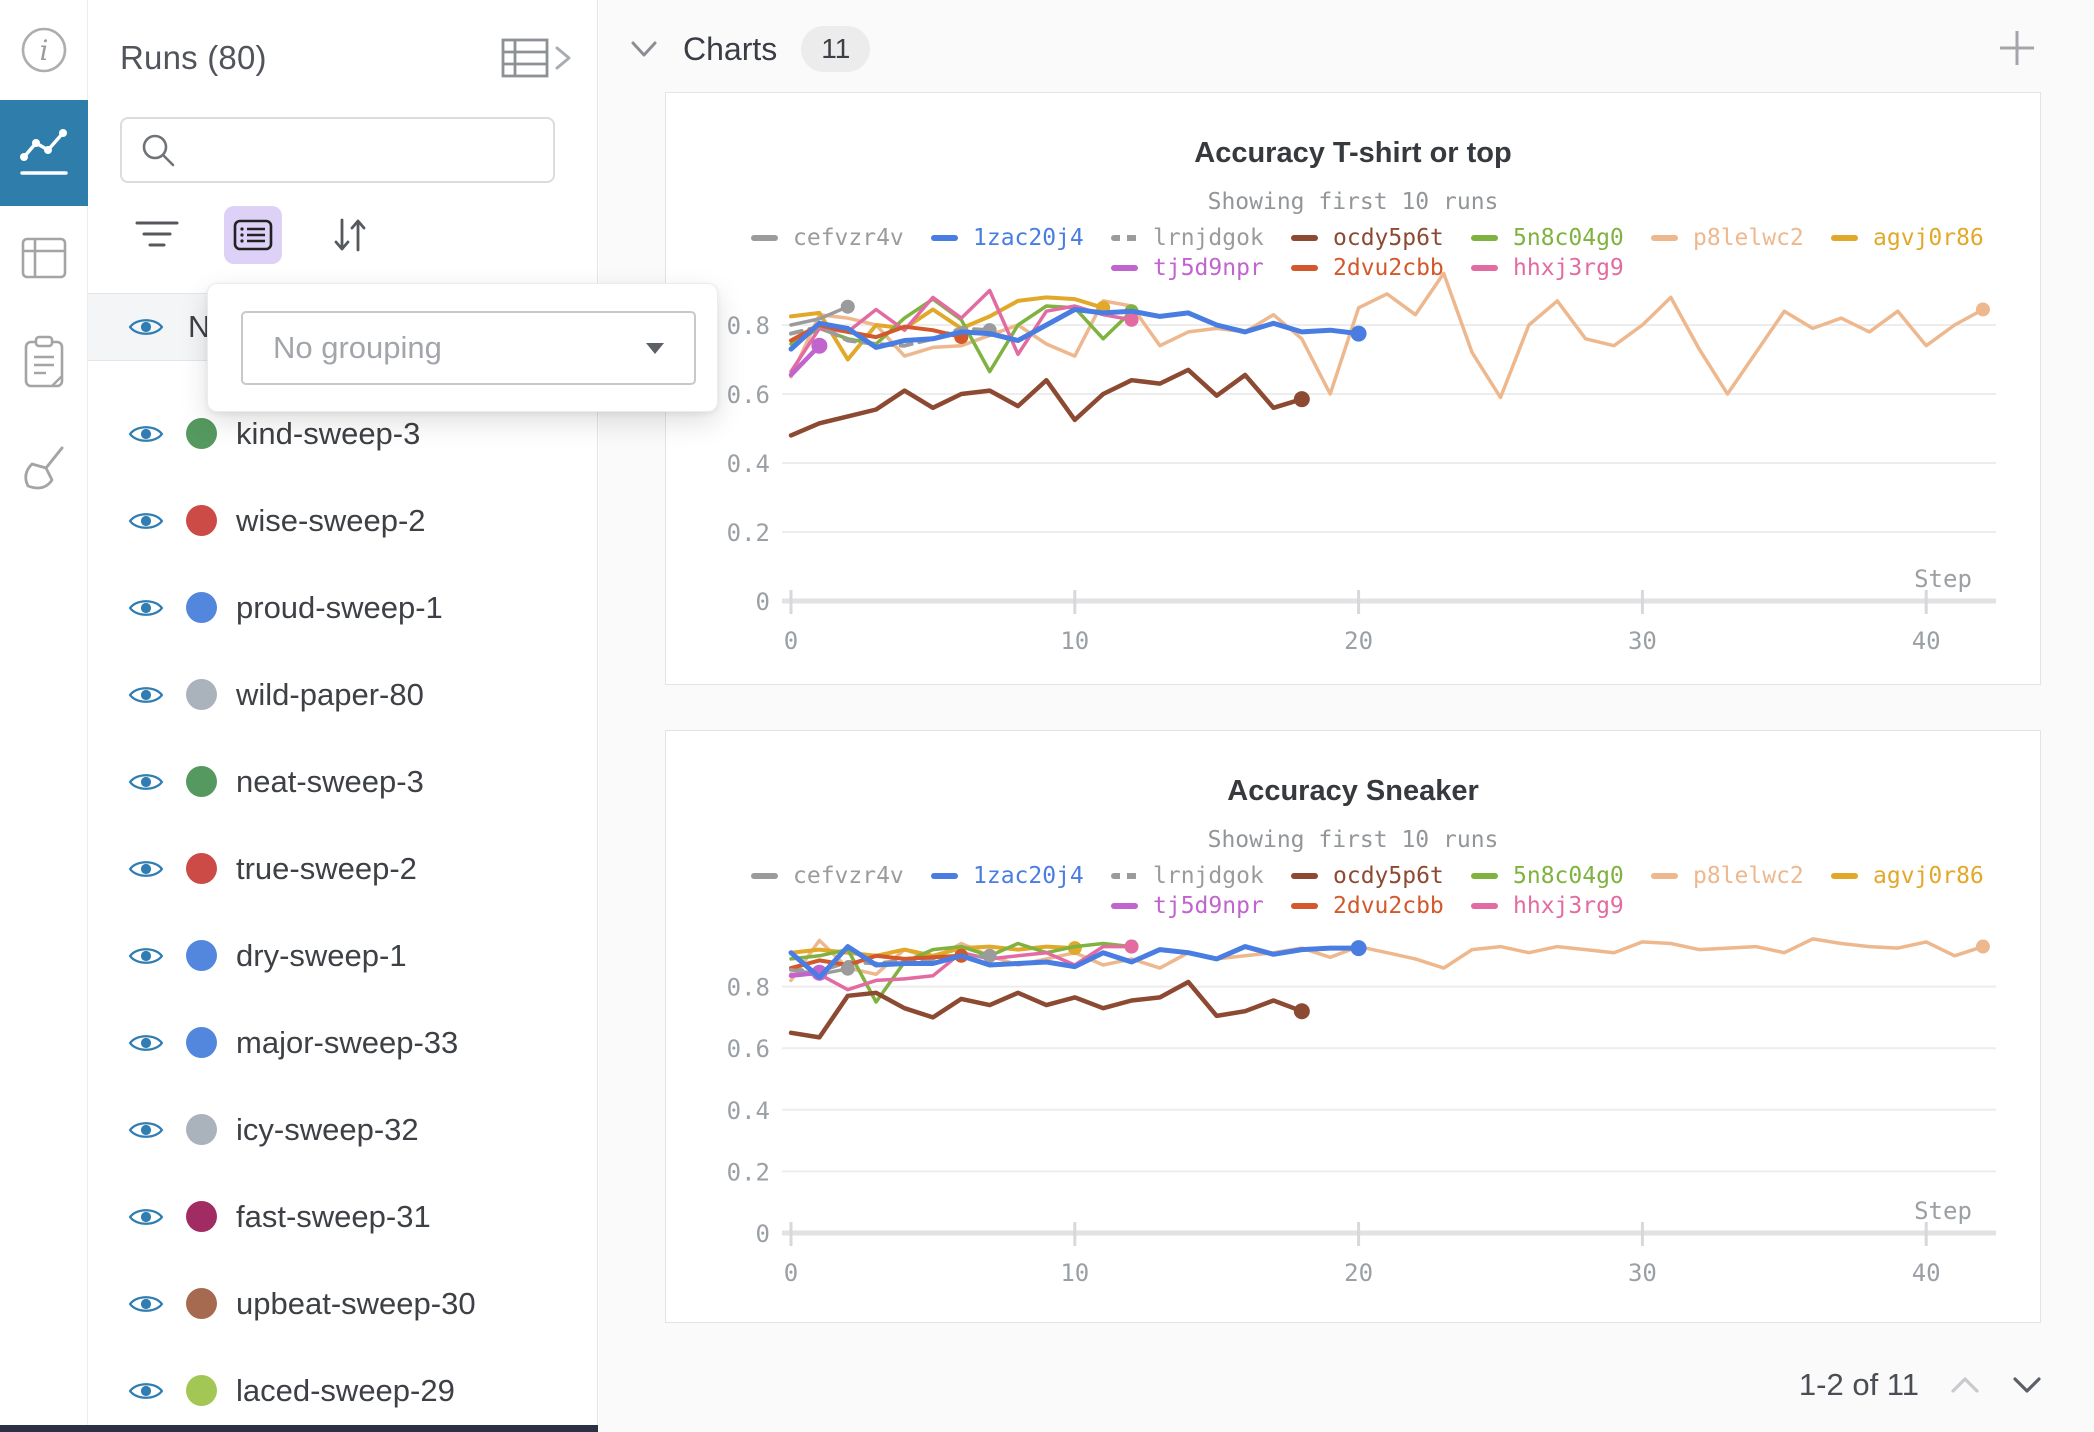 This screenshot has height=1432, width=2094. I want to click on run-row: dry-sweep-1, so click(343, 955).